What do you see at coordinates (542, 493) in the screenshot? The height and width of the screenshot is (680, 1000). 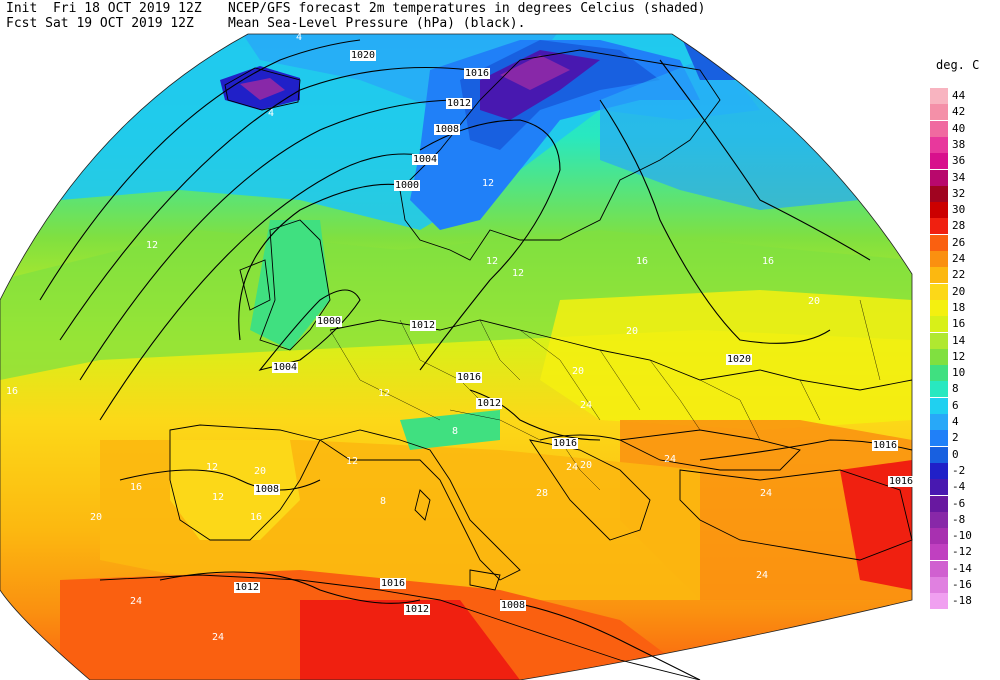 I see `temperature-label: 28` at bounding box center [542, 493].